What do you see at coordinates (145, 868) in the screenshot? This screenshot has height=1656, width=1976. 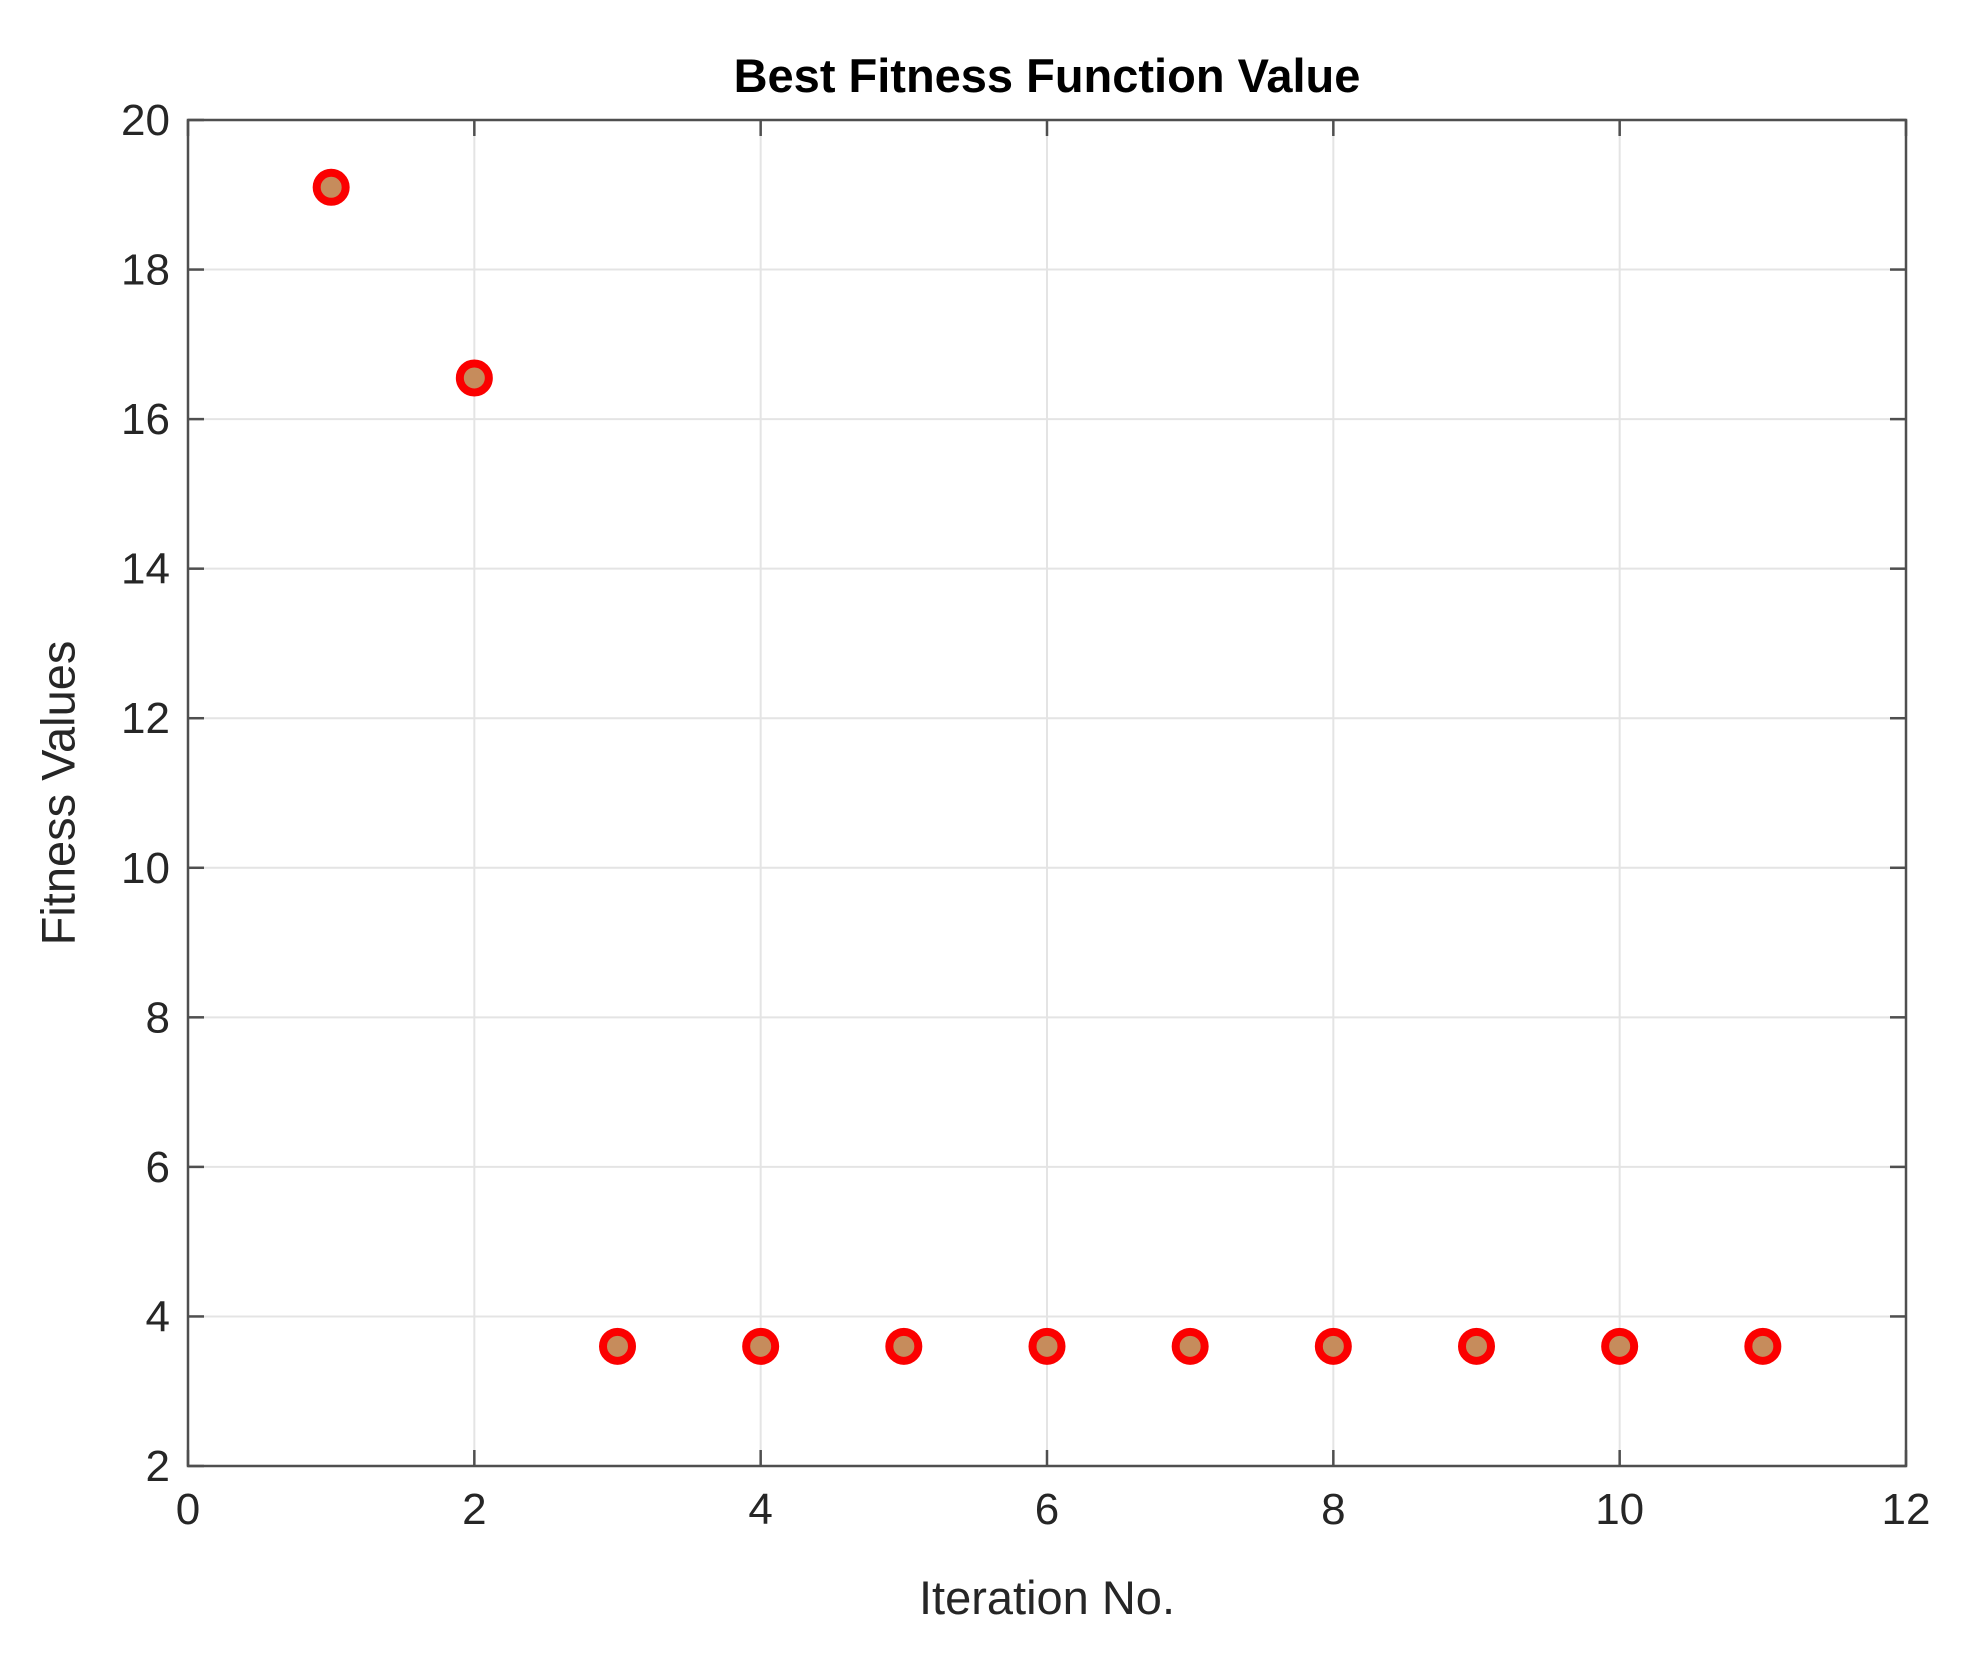 I see `y-tick-label: 10` at bounding box center [145, 868].